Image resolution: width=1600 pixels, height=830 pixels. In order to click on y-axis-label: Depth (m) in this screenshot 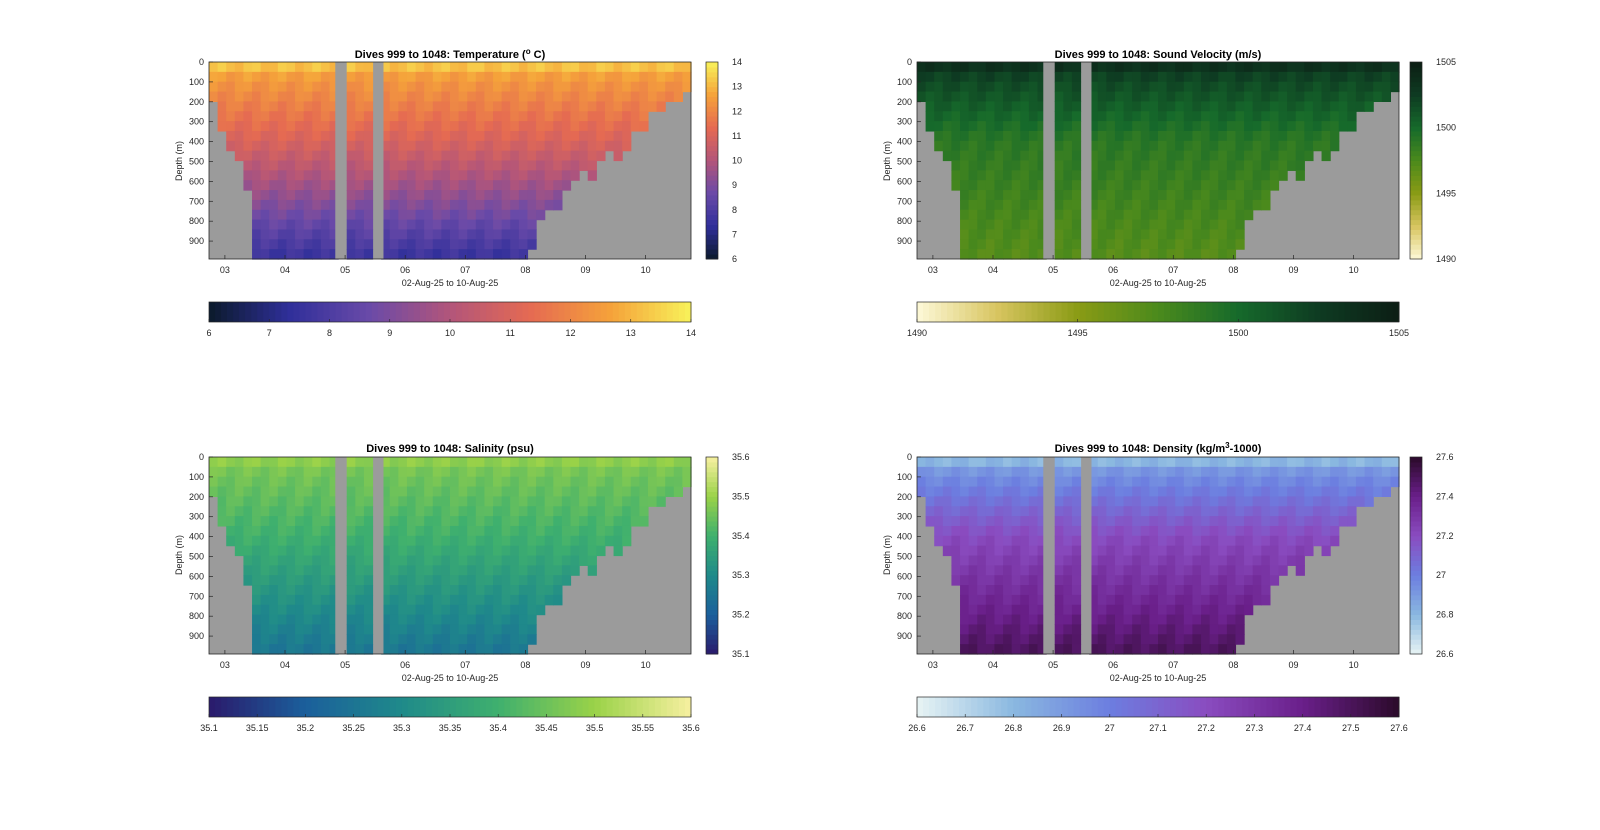, I will do `click(887, 161)`.